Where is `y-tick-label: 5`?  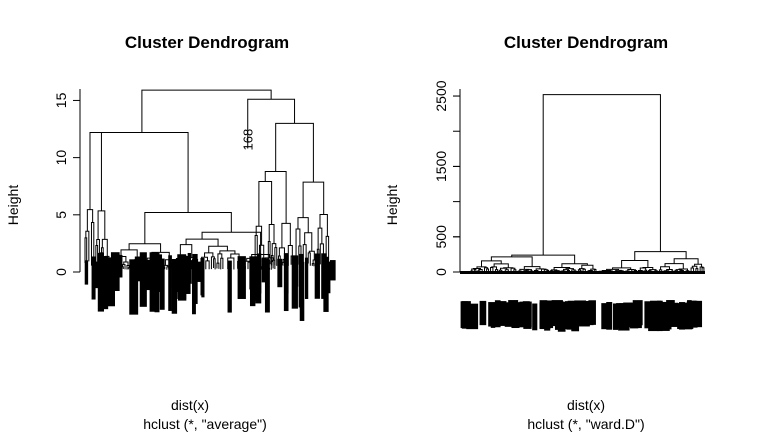
y-tick-label: 5 is located at coordinates (61, 215).